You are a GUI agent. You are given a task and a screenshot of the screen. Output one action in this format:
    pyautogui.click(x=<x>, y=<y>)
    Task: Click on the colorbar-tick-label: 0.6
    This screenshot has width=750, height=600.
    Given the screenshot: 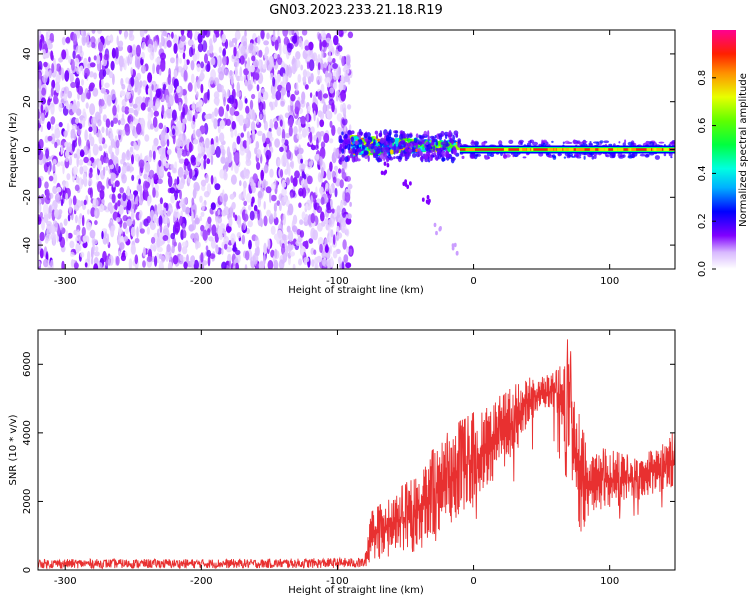 What is the action you would take?
    pyautogui.click(x=702, y=126)
    